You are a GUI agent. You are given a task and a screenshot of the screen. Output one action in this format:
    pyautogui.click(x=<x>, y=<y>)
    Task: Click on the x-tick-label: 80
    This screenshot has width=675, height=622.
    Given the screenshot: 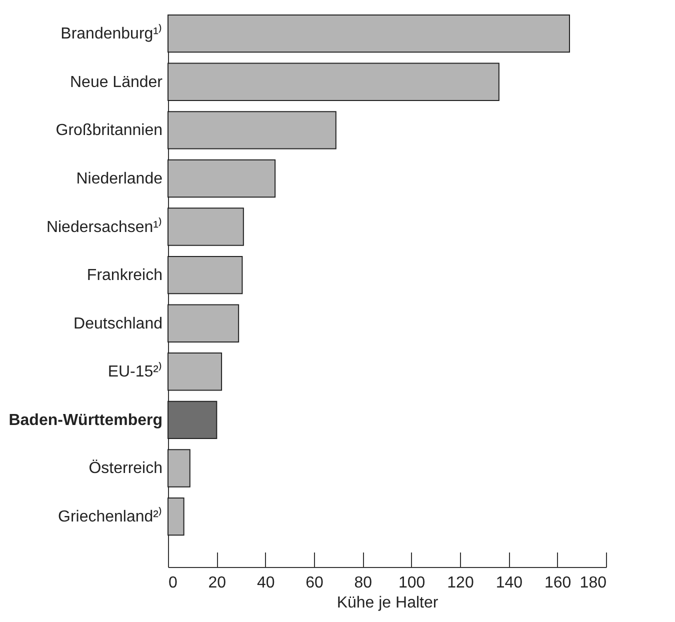 What is the action you would take?
    pyautogui.click(x=363, y=583)
    